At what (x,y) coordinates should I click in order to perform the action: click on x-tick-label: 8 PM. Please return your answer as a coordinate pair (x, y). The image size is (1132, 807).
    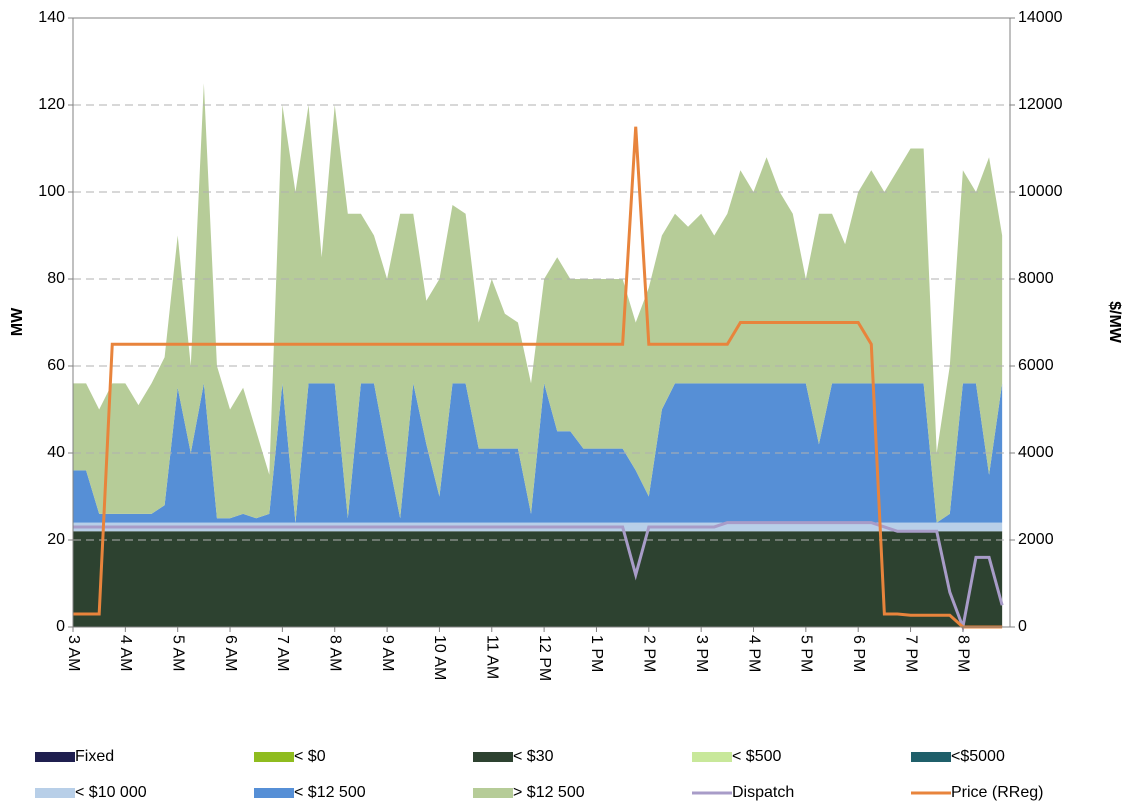
    Looking at the image, I should click on (963, 653).